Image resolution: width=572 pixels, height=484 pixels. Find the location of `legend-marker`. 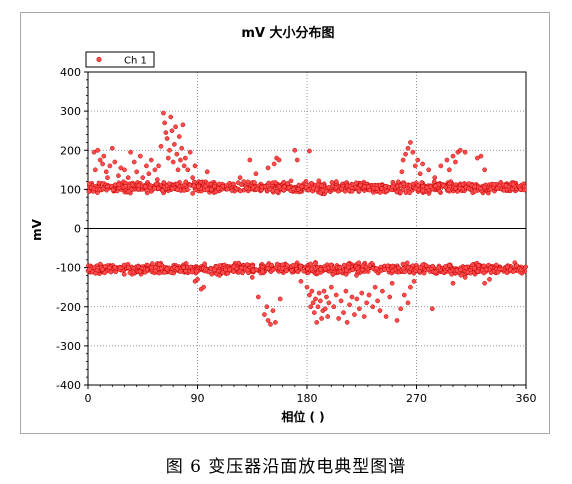

legend-marker is located at coordinates (99, 59).